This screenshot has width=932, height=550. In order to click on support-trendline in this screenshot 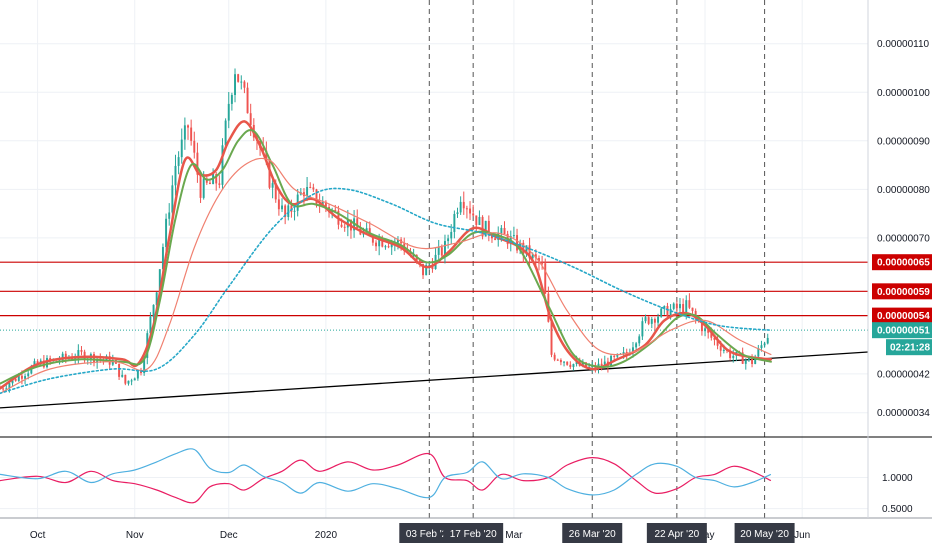, I will do `click(434, 380)`.